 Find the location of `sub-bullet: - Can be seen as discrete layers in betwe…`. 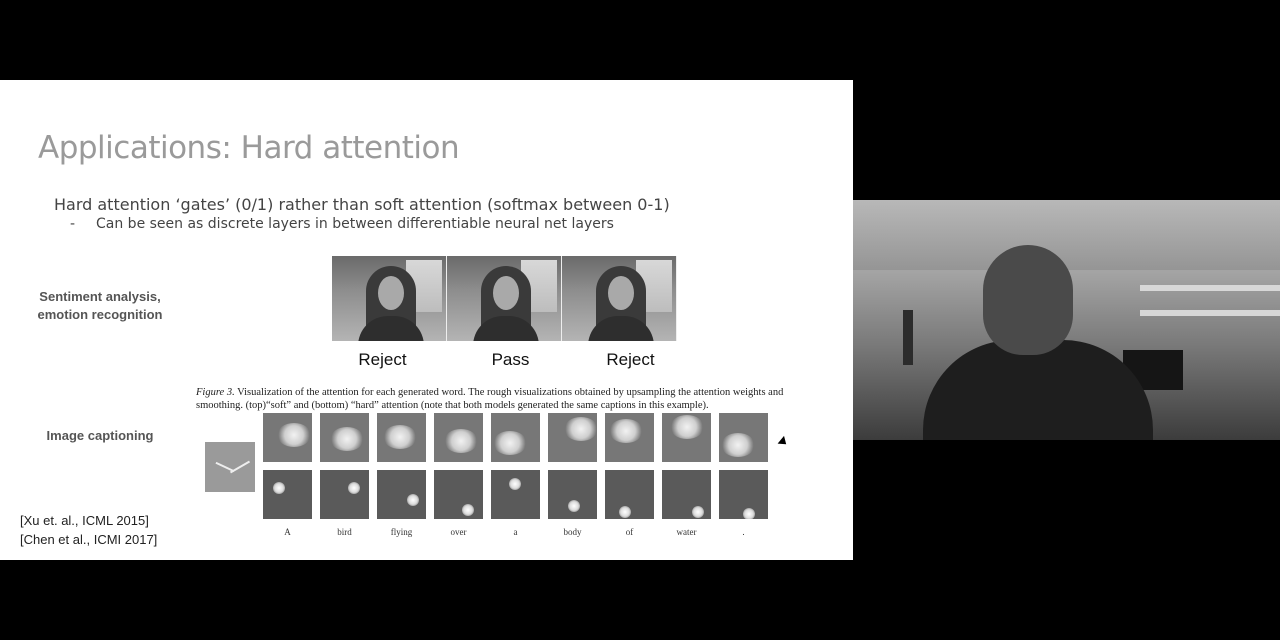

sub-bullet: - Can be seen as discrete layers in betwe… is located at coordinates (342, 224).